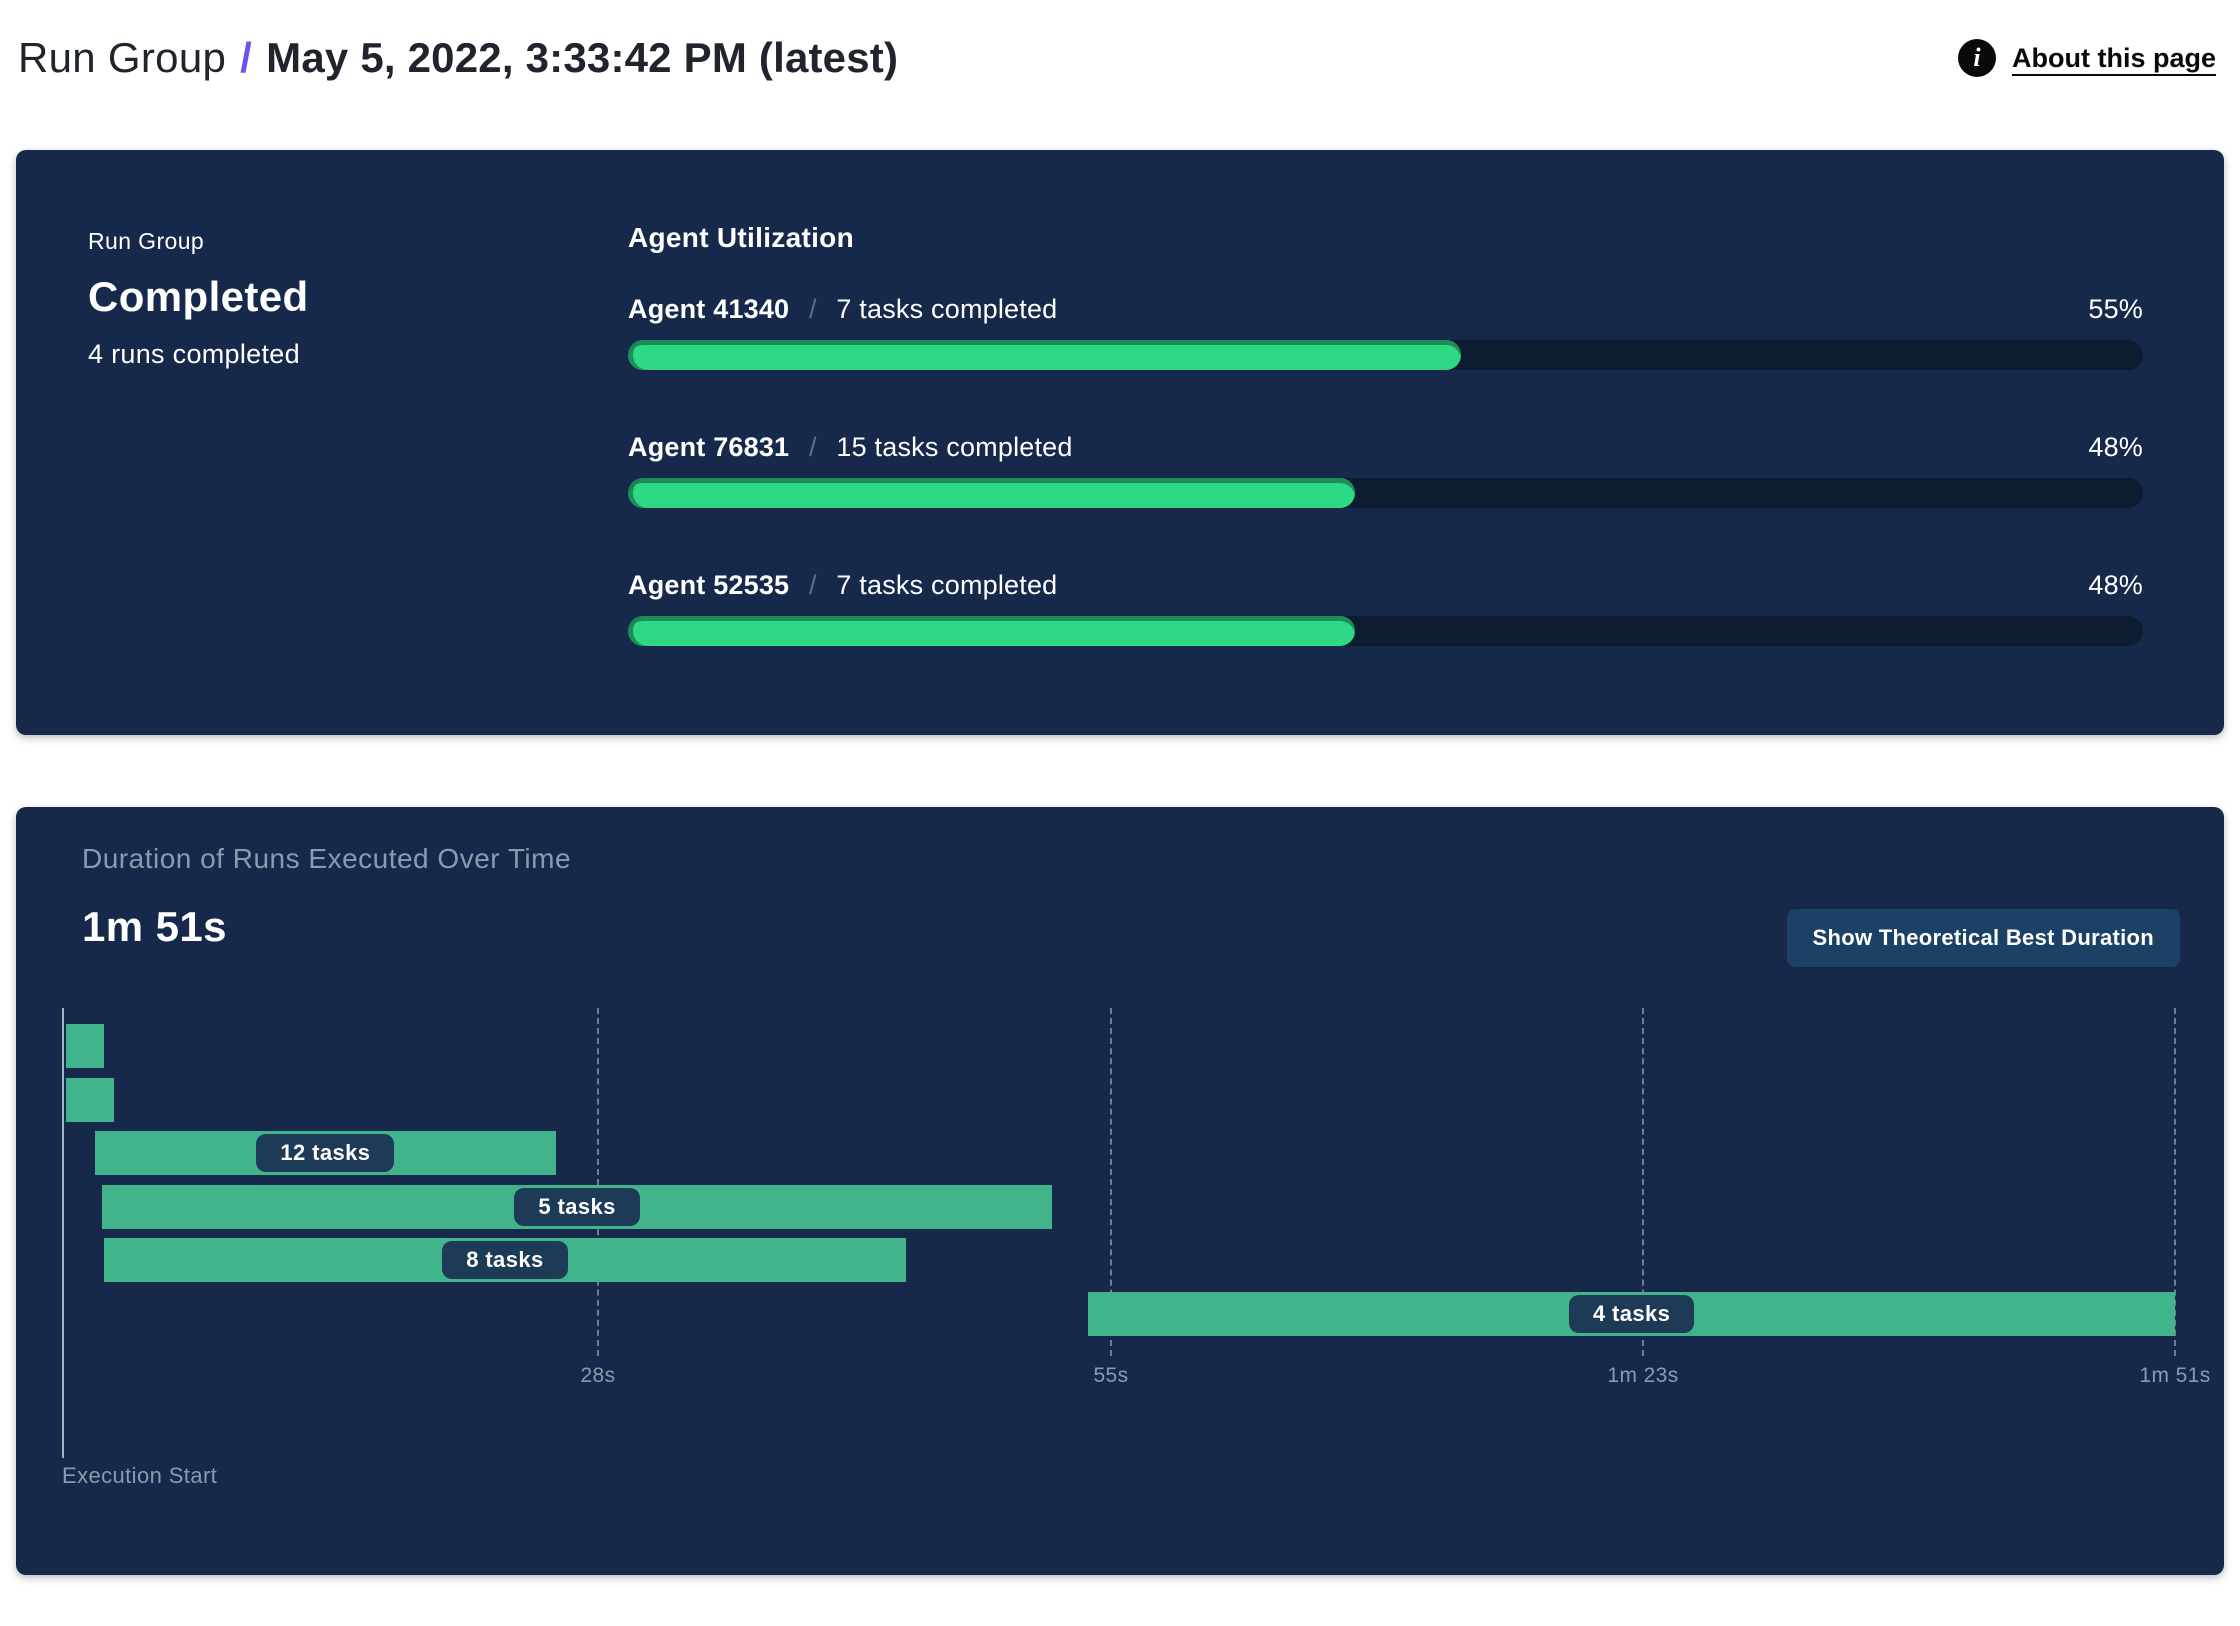  Describe the element at coordinates (1385, 332) in the screenshot. I see `agent-utilization-row: Agent 41340 / 7 tasks completed 55%` at that location.